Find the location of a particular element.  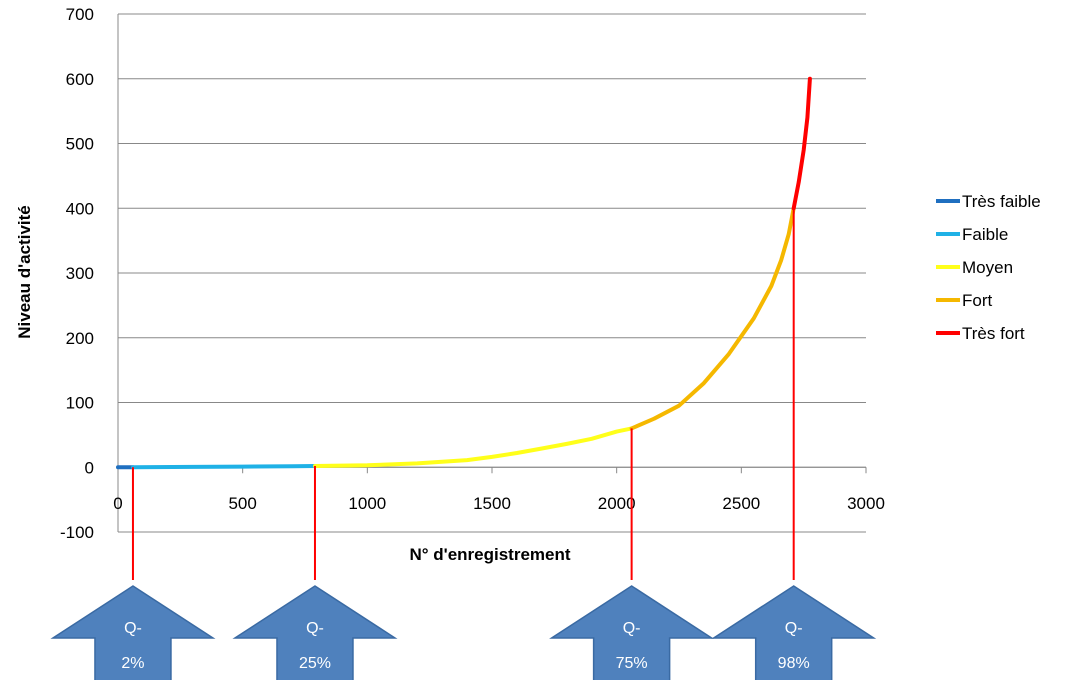

legend-label: Fort is located at coordinates (977, 300).